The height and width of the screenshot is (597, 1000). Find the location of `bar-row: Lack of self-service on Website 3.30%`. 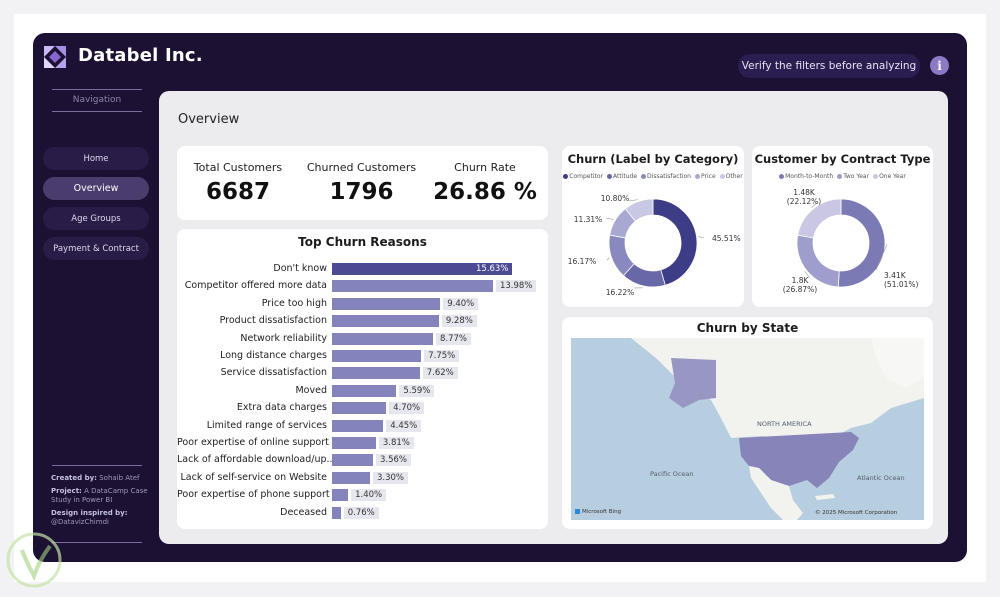

bar-row: Lack of self-service on Website 3.30% is located at coordinates (362, 478).